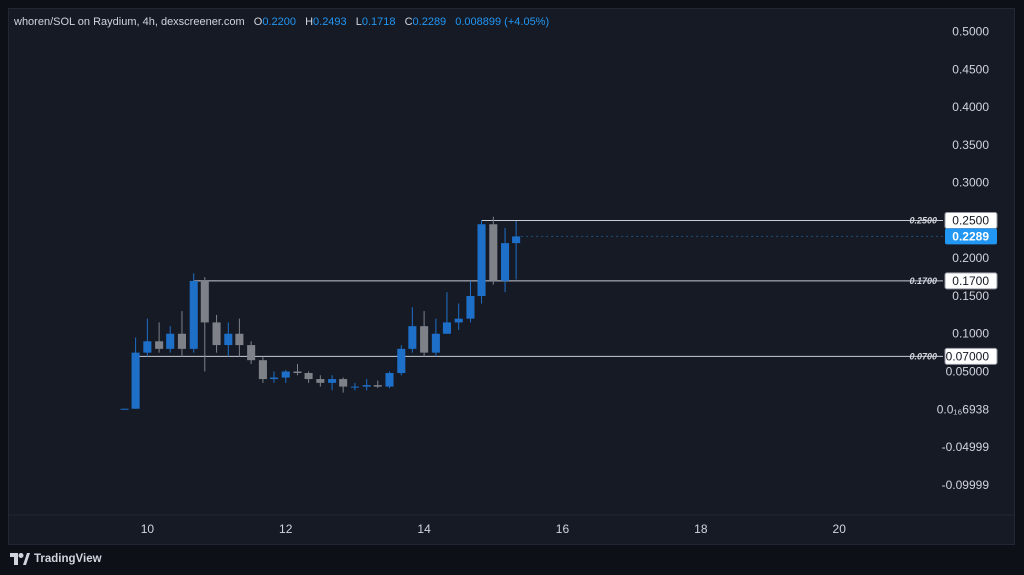  Describe the element at coordinates (970, 145) in the screenshot. I see `price-tick-label: 0.3500` at that location.